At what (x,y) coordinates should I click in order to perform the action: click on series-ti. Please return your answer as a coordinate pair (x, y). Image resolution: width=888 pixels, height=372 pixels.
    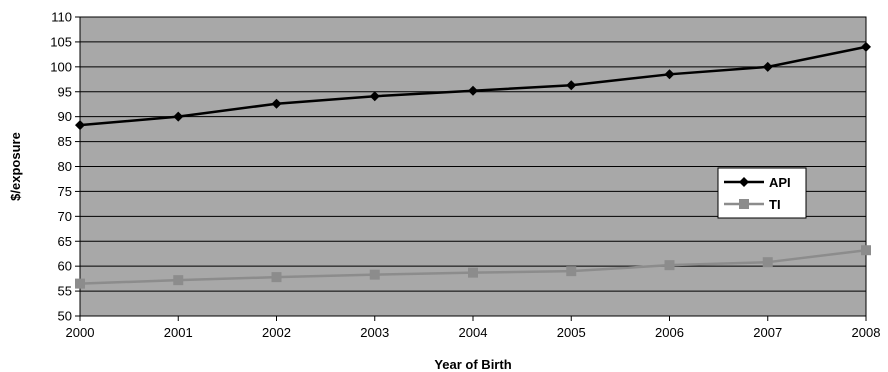
    Looking at the image, I should click on (473, 267).